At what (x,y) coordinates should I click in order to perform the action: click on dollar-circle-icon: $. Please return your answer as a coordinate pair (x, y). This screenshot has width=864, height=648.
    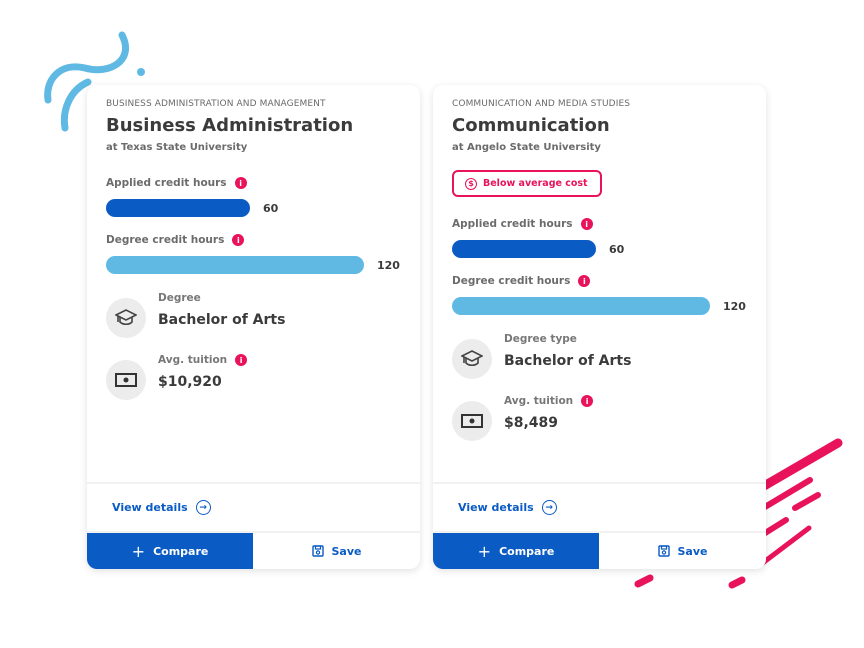
    Looking at the image, I should click on (471, 183).